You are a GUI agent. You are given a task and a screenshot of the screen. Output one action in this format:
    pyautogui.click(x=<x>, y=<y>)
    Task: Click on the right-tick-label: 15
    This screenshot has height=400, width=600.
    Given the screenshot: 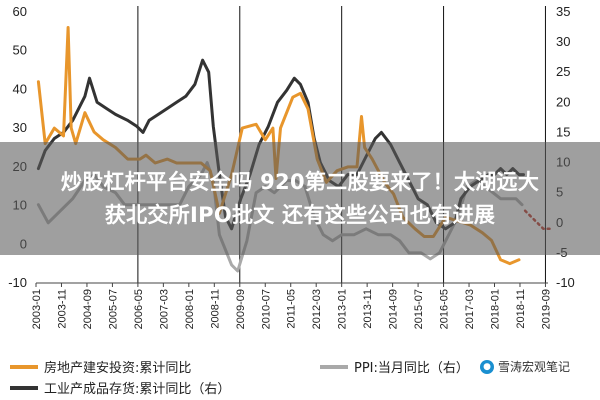 What is the action you would take?
    pyautogui.click(x=563, y=131)
    